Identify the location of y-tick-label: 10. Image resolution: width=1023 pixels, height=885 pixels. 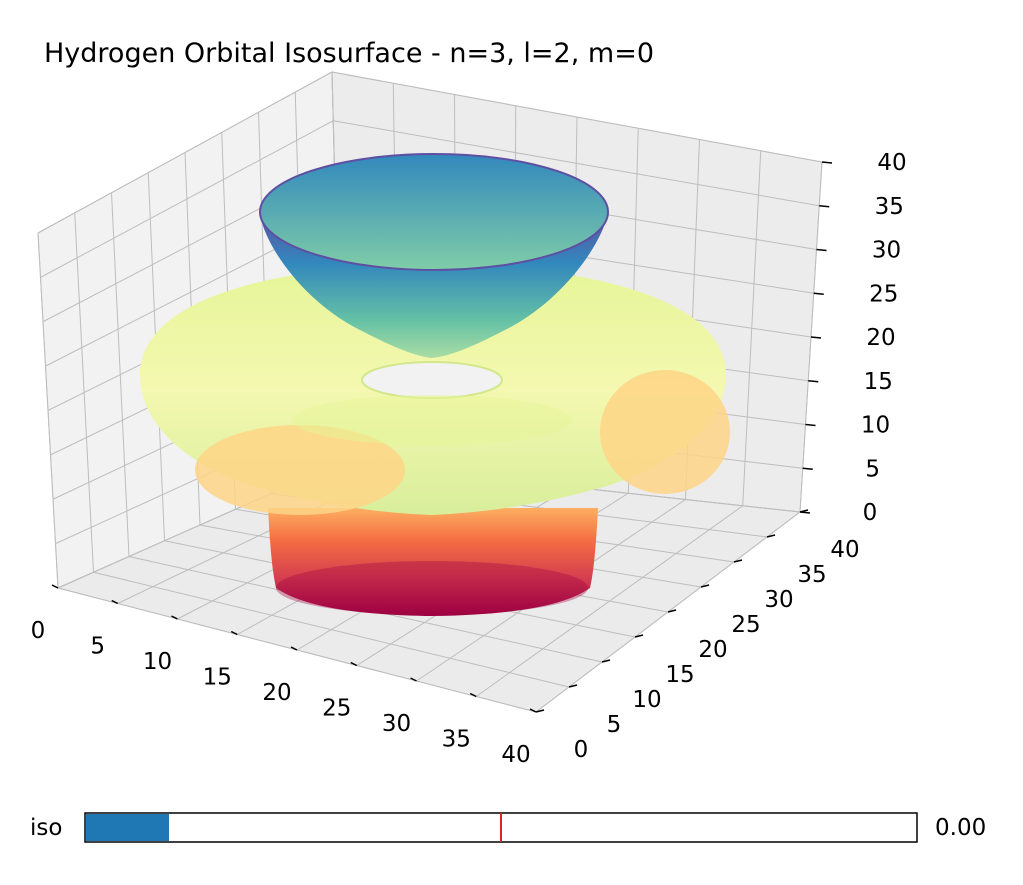
(646, 700).